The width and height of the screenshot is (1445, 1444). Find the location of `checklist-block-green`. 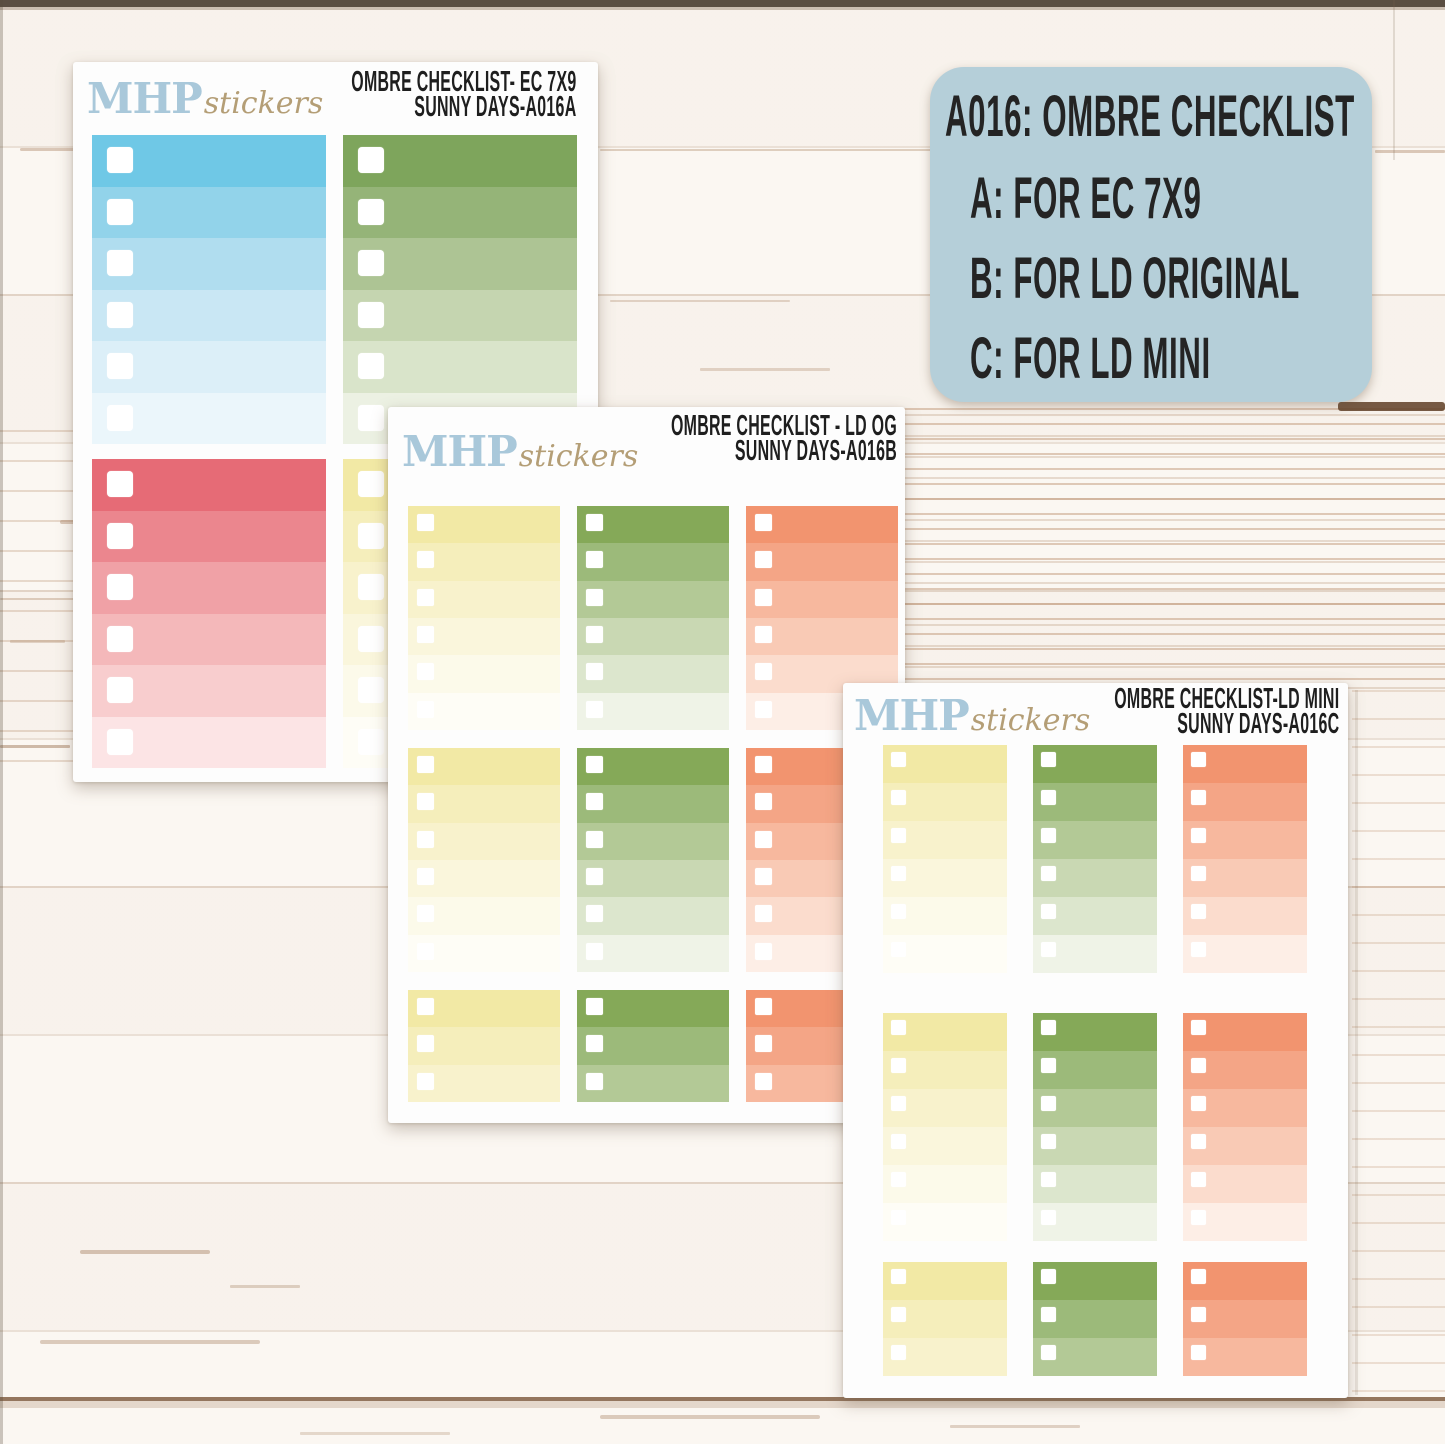

checklist-block-green is located at coordinates (653, 618).